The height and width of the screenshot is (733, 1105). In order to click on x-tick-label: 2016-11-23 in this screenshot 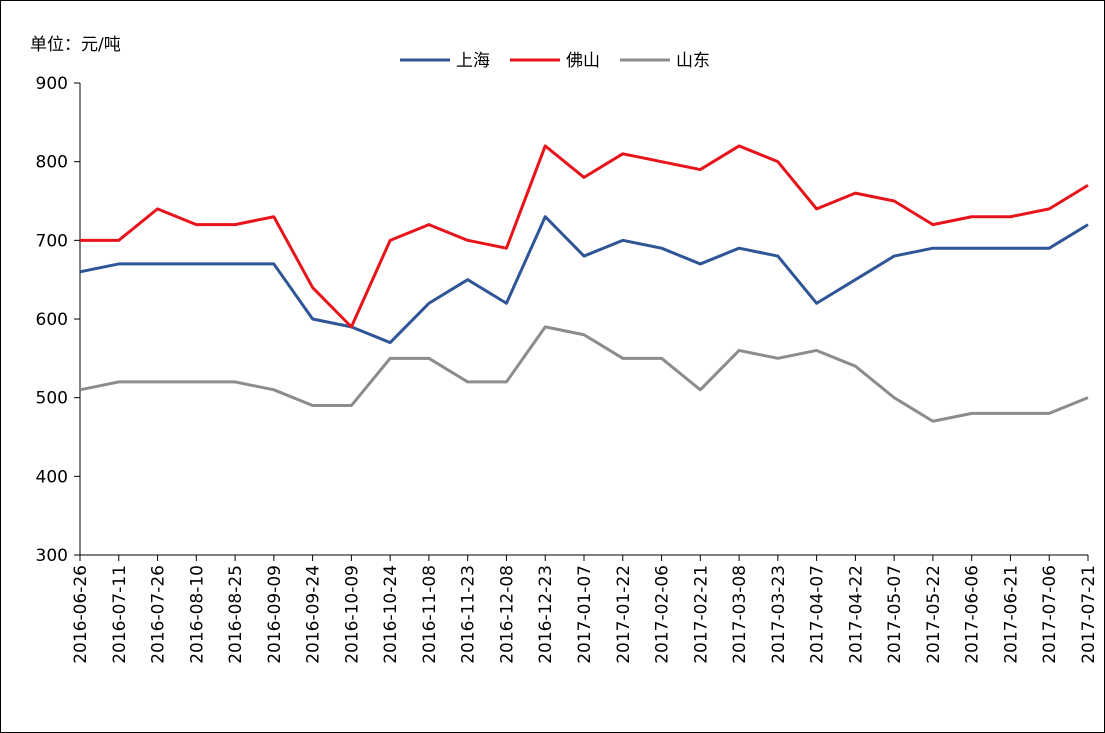, I will do `click(469, 614)`.